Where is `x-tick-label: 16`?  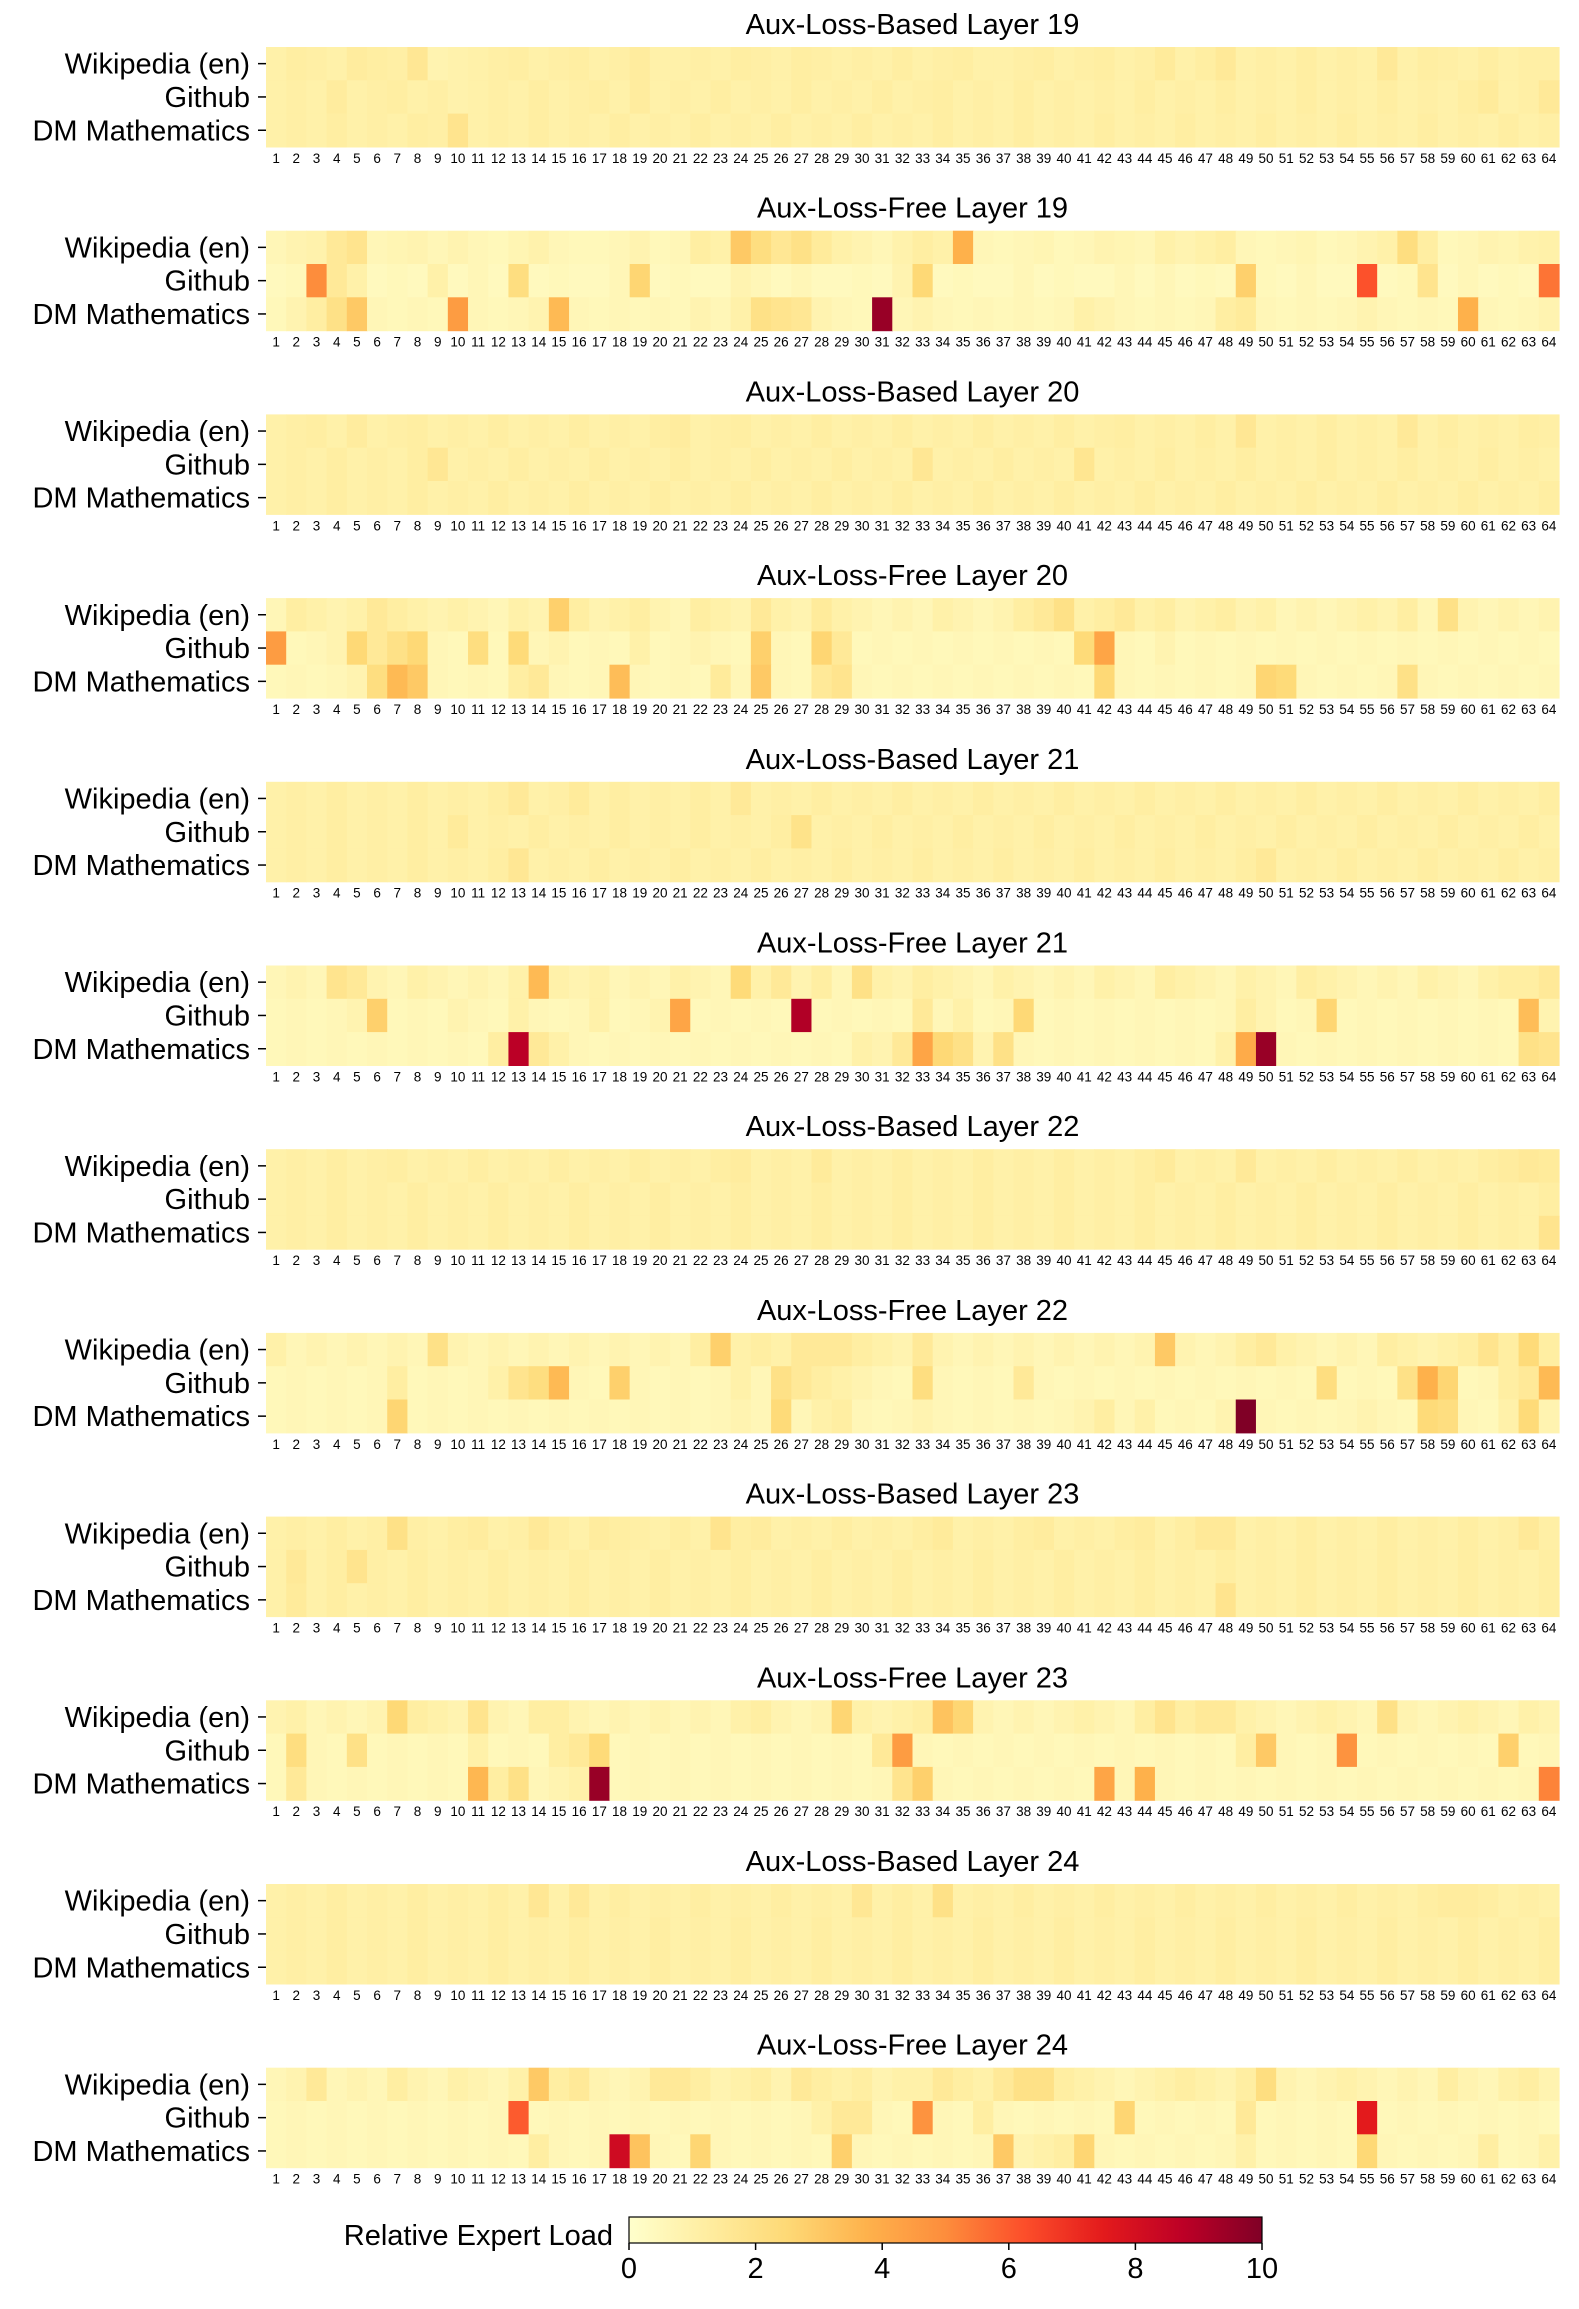
x-tick-label: 16 is located at coordinates (579, 1076).